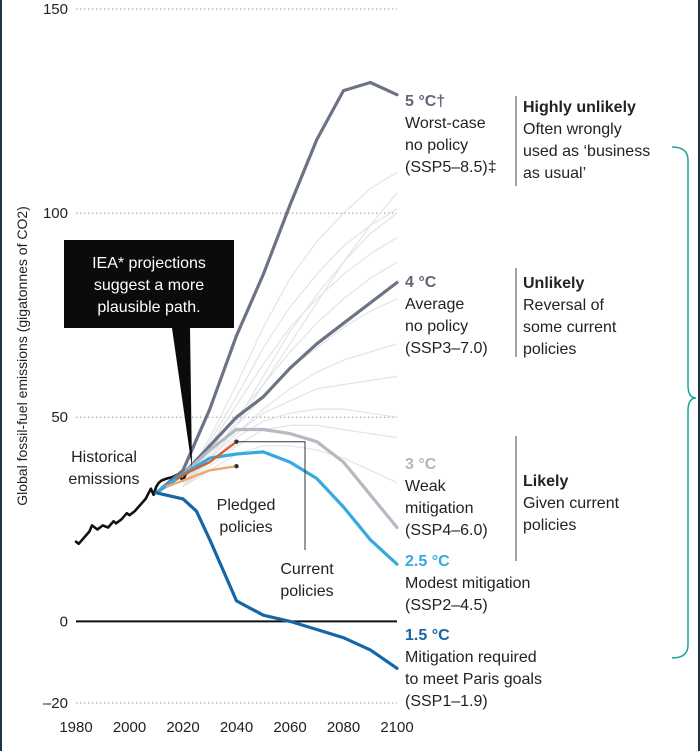 The height and width of the screenshot is (756, 700). What do you see at coordinates (425, 101) in the screenshot?
I see `scenario-temp-label: 5 °C†` at bounding box center [425, 101].